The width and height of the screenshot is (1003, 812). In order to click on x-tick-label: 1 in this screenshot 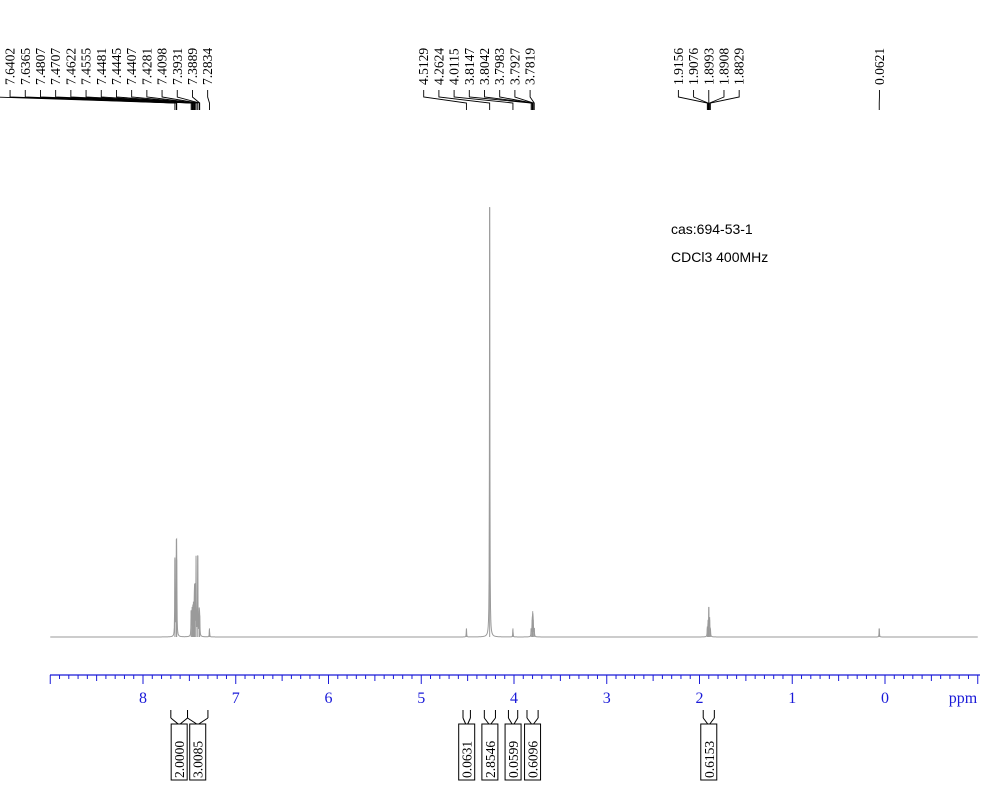, I will do `click(792, 698)`.